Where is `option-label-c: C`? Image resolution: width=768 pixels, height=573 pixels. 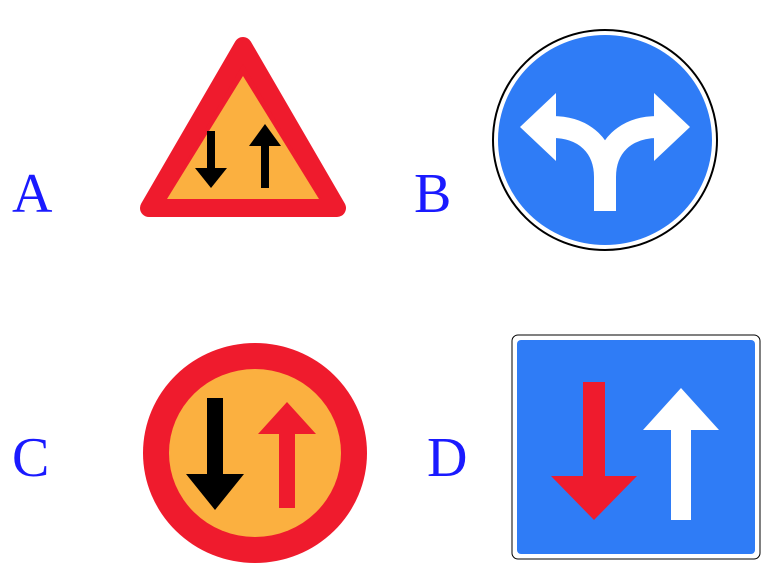
option-label-c: C is located at coordinates (31, 458).